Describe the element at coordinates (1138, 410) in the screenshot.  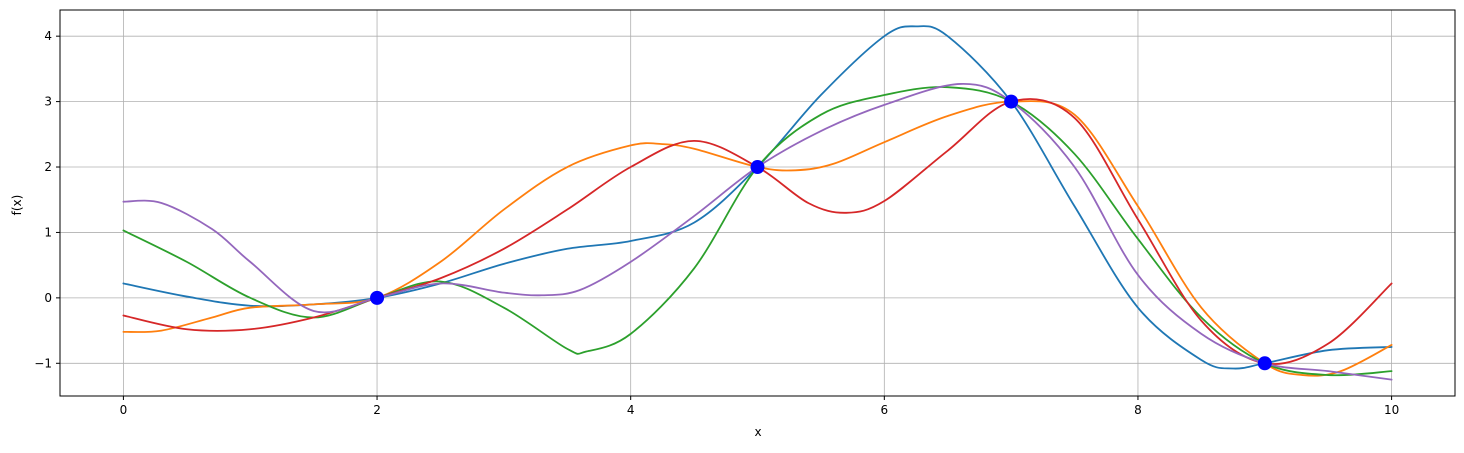
I see `x-tick-label: 8` at that location.